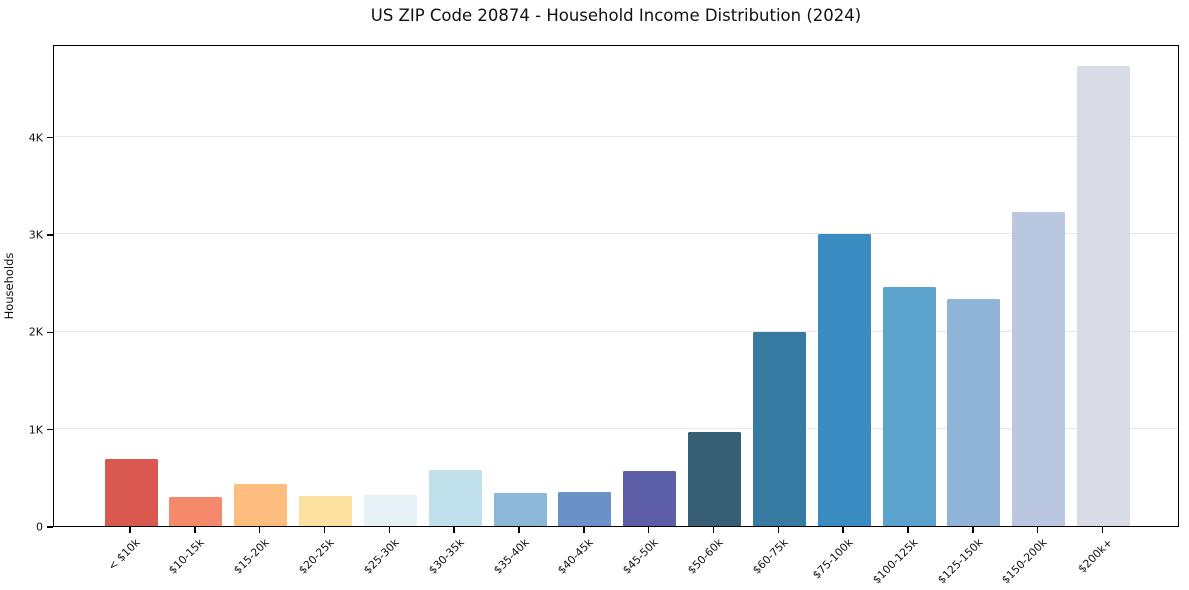  I want to click on bar-200k, so click(1103, 296).